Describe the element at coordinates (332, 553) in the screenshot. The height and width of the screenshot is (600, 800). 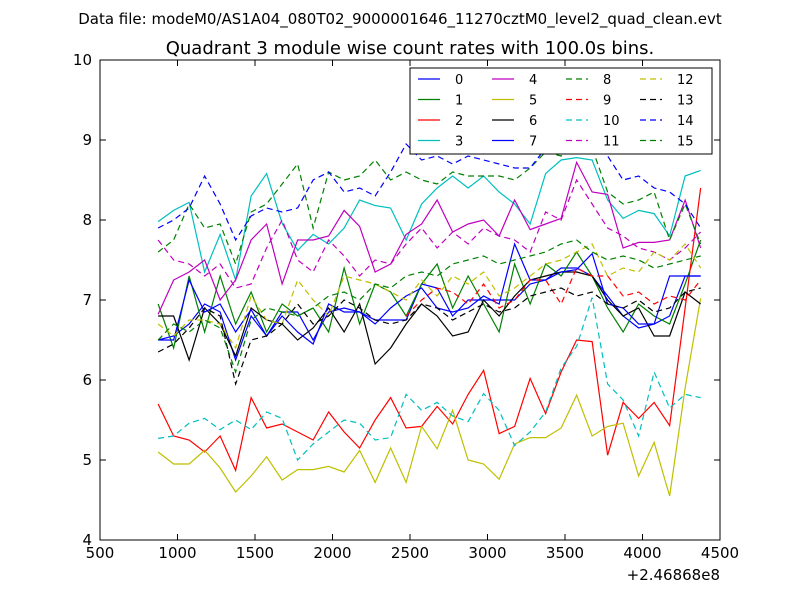
I see `x-tick-label: 2000` at that location.